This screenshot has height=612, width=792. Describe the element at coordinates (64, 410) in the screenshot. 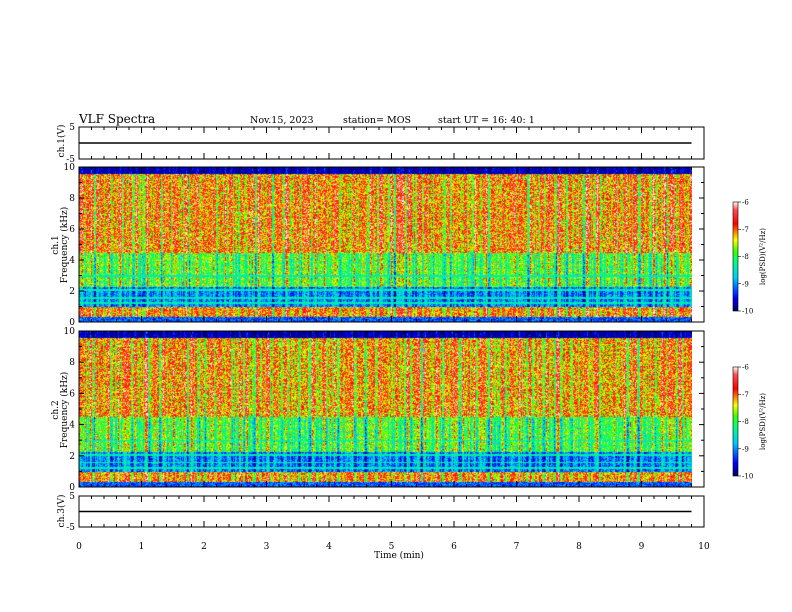

I see `ch2-frequency-ylabel: Frequency (kHz)` at that location.